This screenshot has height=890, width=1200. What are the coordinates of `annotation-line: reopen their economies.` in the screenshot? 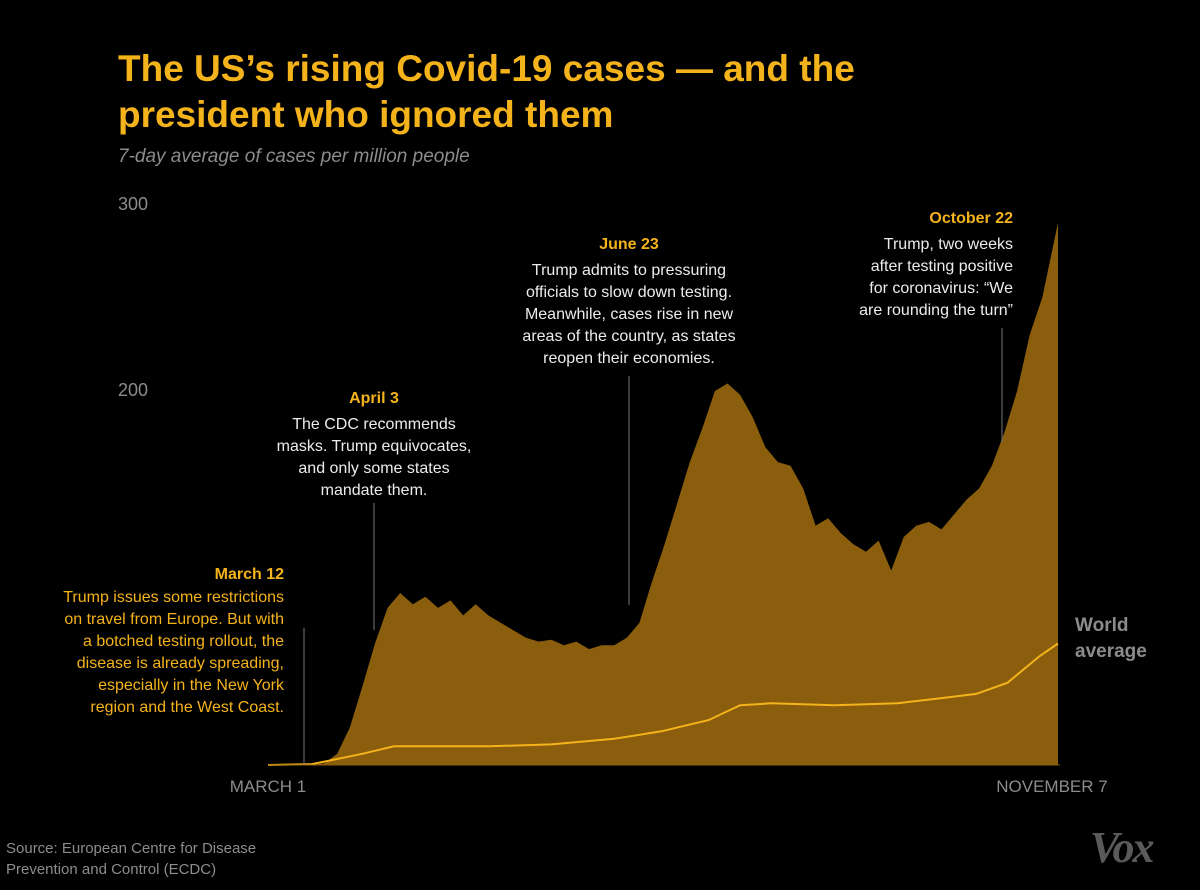 It's located at (629, 358).